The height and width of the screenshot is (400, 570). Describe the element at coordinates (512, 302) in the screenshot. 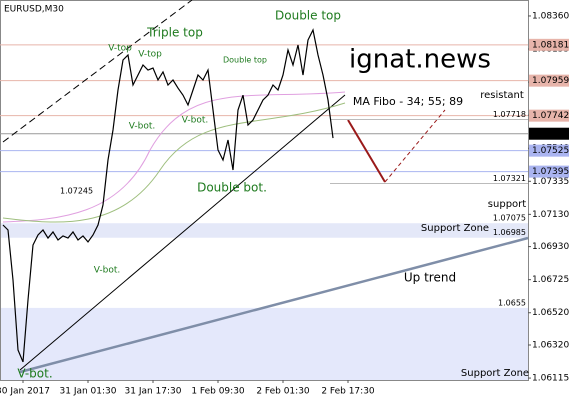

I see `zone-note: 1.0655` at that location.